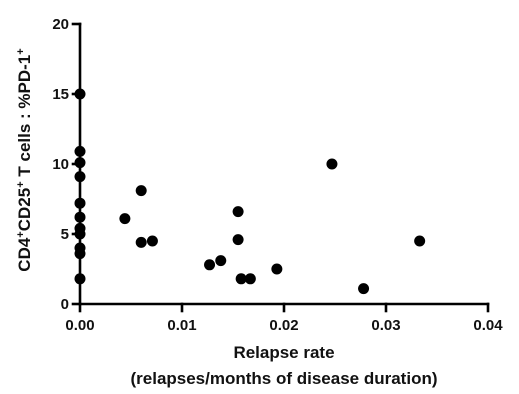 The height and width of the screenshot is (394, 519). What do you see at coordinates (79, 325) in the screenshot?
I see `x-tick-label: 0.00` at bounding box center [79, 325].